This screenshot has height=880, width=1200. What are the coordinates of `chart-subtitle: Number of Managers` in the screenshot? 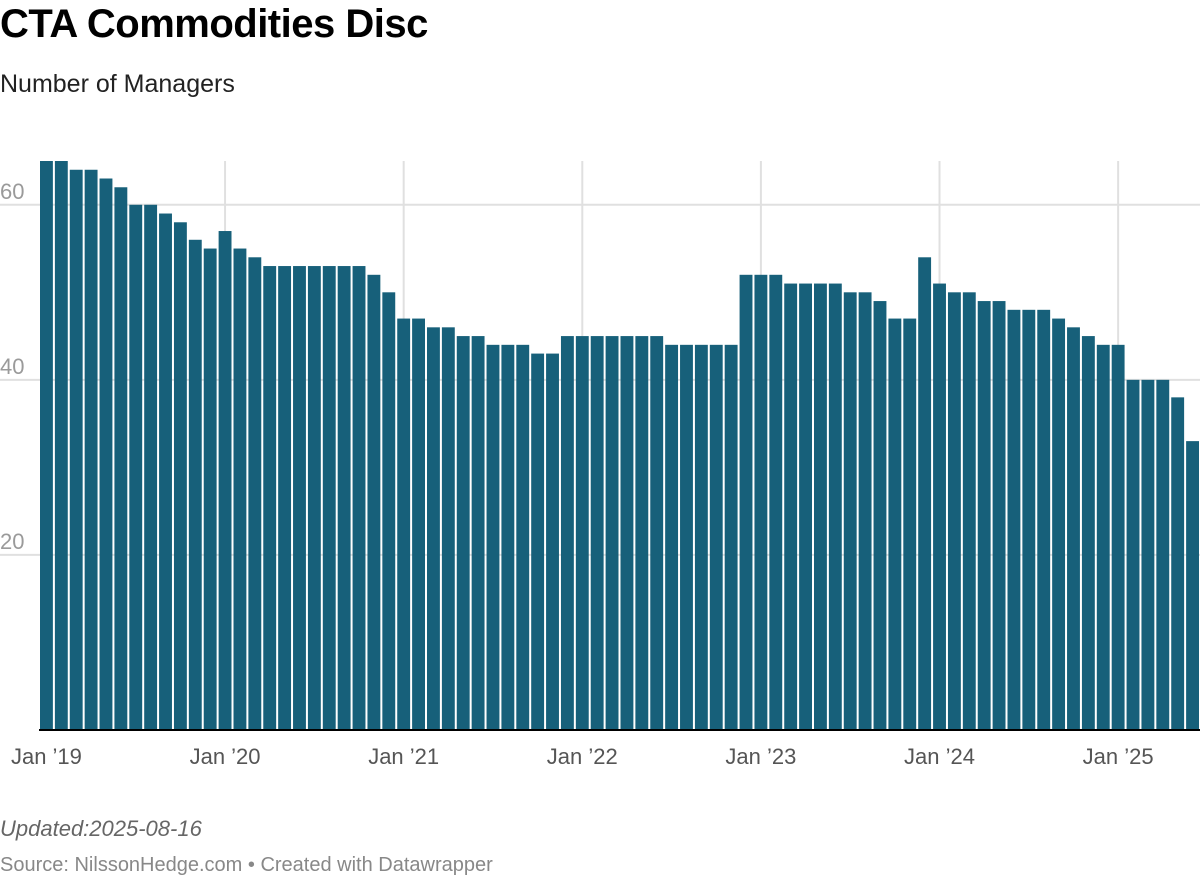 It's located at (117, 84).